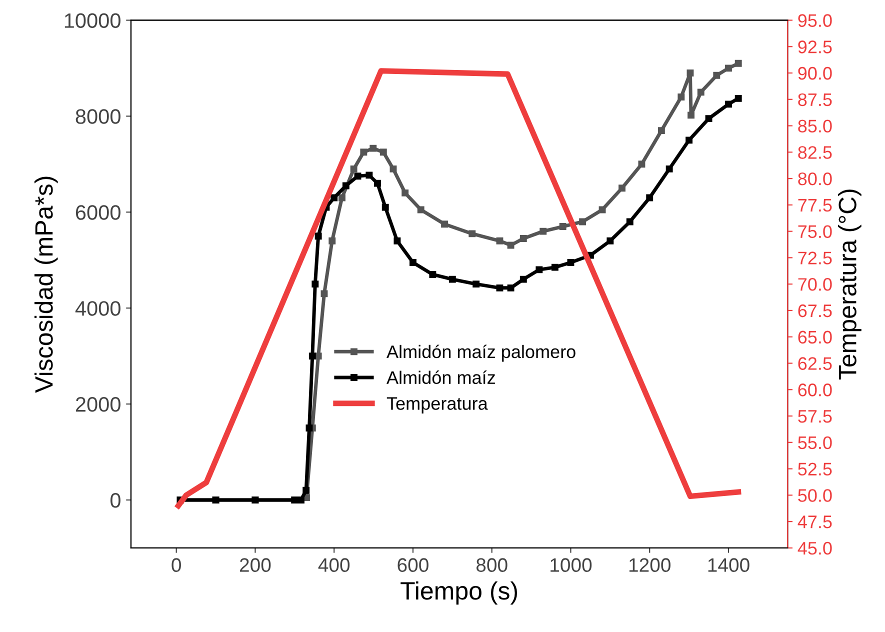 This screenshot has width=885, height=632. I want to click on y-tick-label: 4000, so click(97, 308).